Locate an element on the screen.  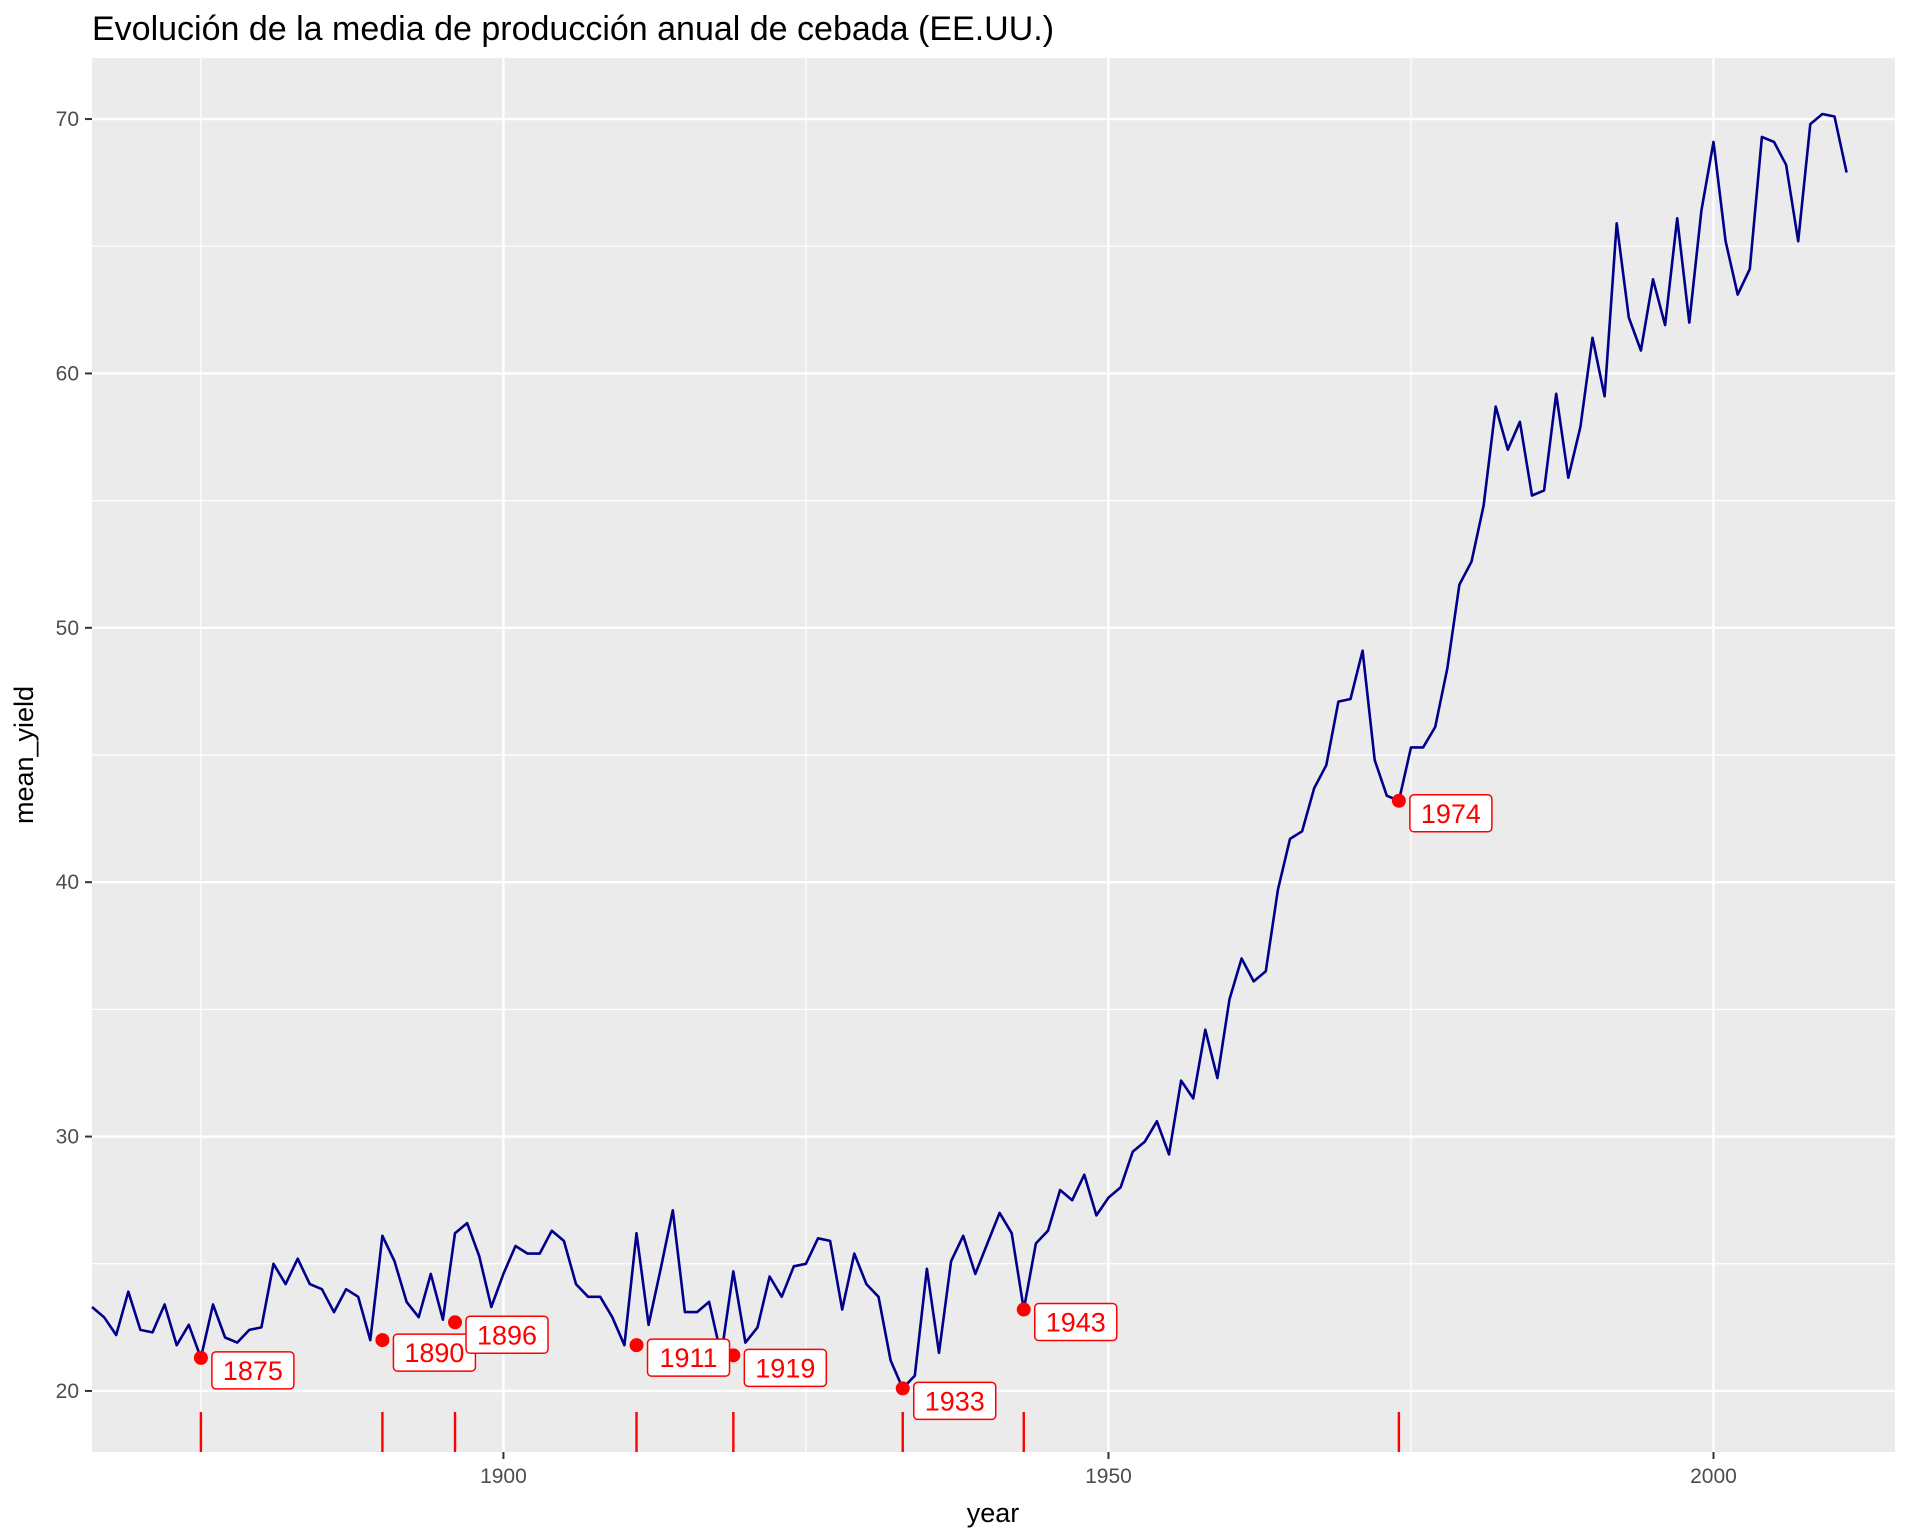
highlight-label: 1933 is located at coordinates (954, 1401).